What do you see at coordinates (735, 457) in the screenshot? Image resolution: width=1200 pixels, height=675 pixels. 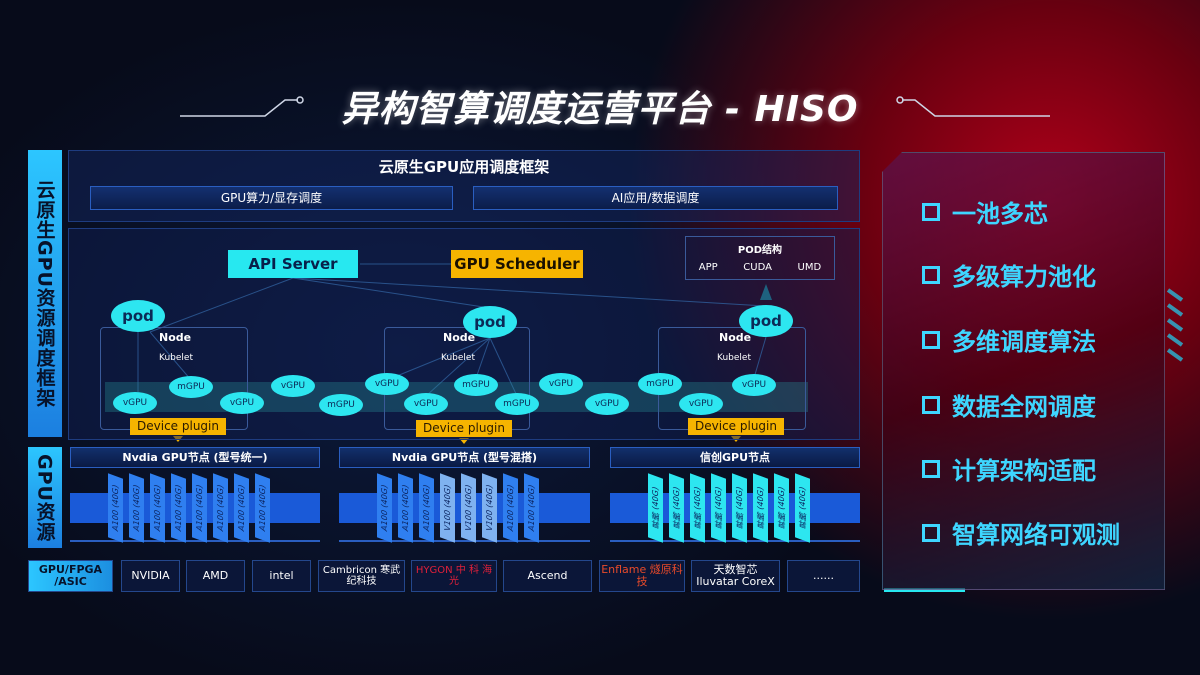 I see `gpu-group-title: 信创GPU节点` at bounding box center [735, 457].